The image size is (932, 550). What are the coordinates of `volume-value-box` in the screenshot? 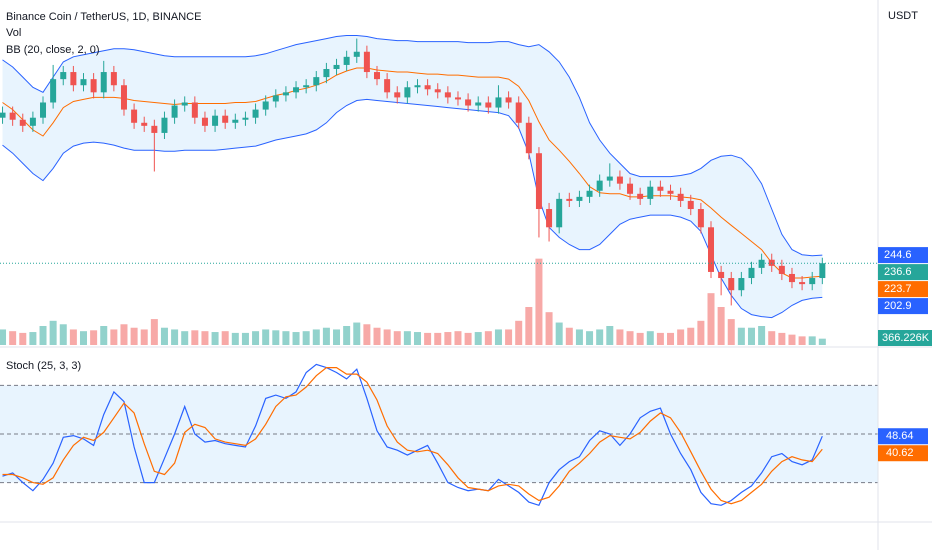 It's located at (905, 338).